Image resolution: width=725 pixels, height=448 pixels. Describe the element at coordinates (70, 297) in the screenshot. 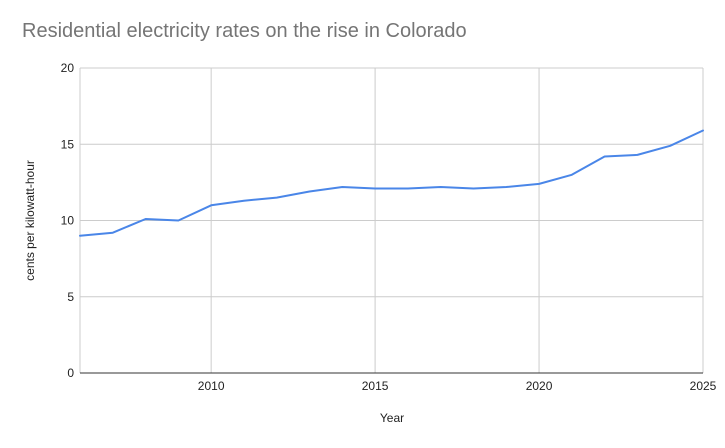

I see `y-tick-label: 5` at that location.